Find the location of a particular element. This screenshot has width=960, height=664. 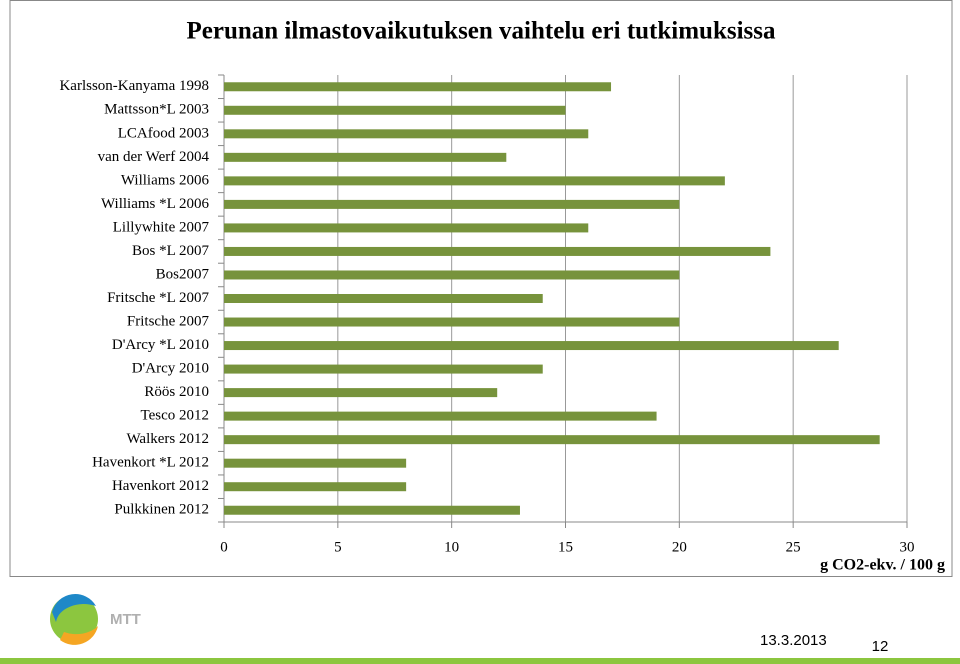

y-tick-label: van der Werf 2004 is located at coordinates (154, 157).